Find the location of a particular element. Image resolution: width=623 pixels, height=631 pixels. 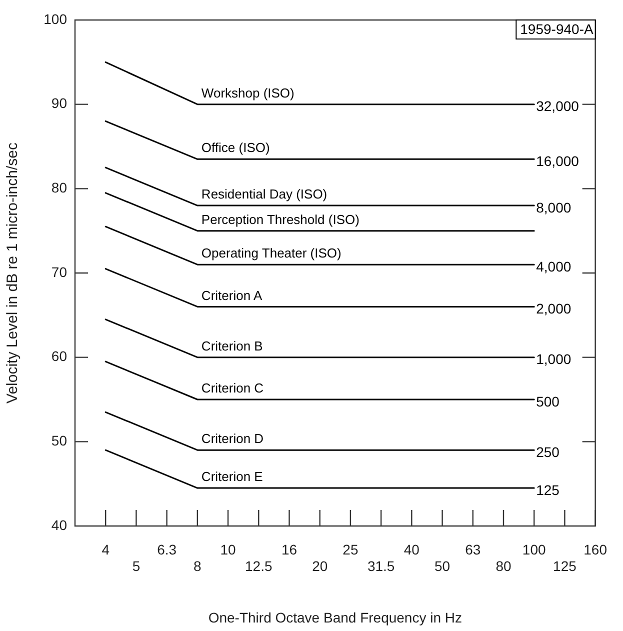

y-tick-label: 70 is located at coordinates (59, 272).